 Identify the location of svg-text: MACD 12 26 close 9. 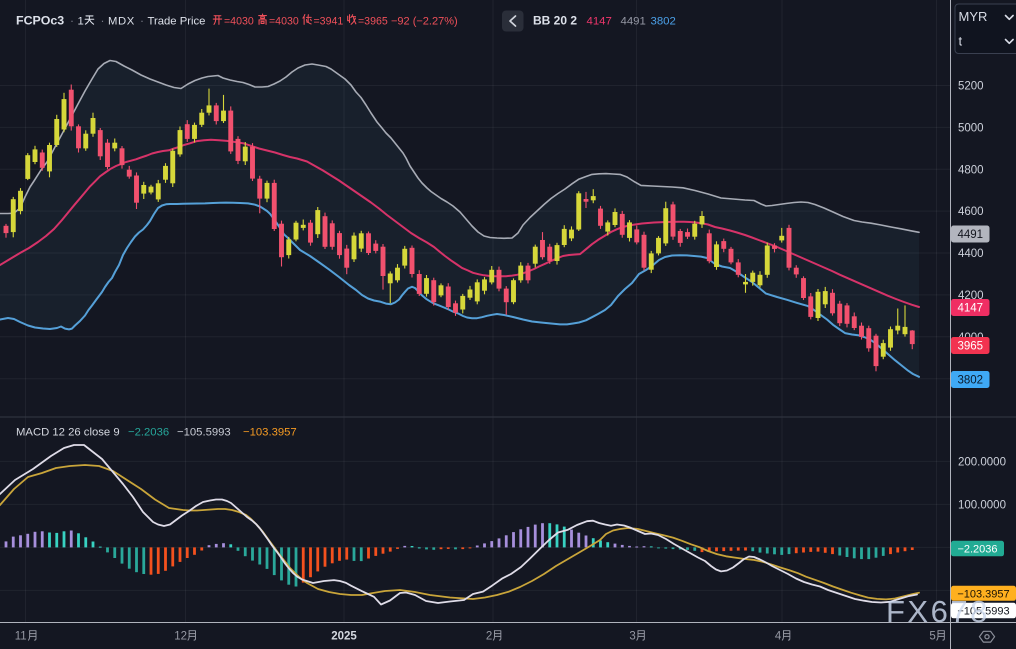
(68, 433).